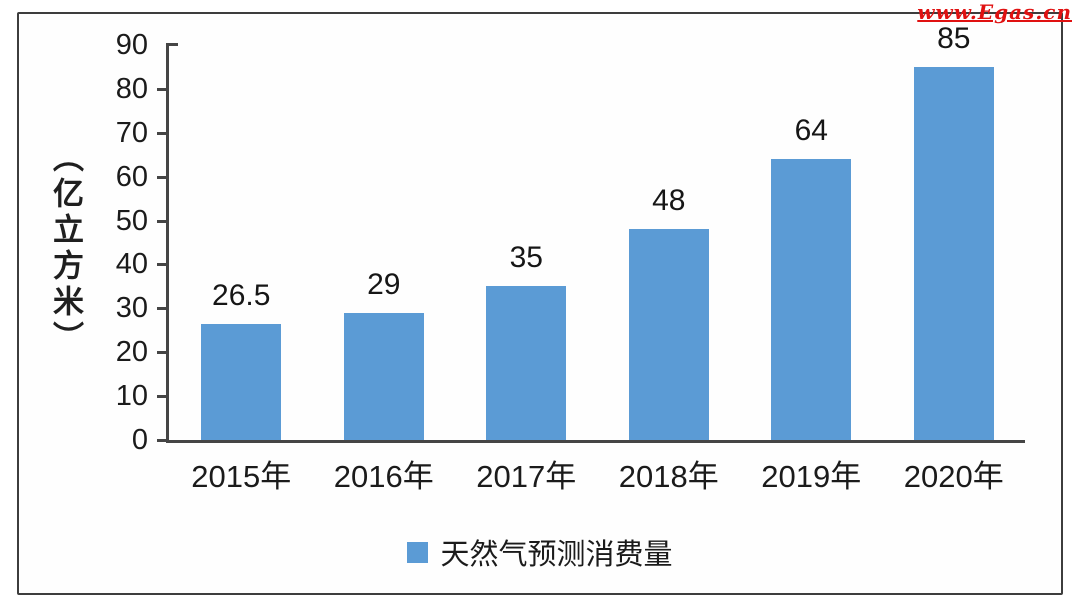  Describe the element at coordinates (131, 264) in the screenshot. I see `y-tick-label: 40` at that location.